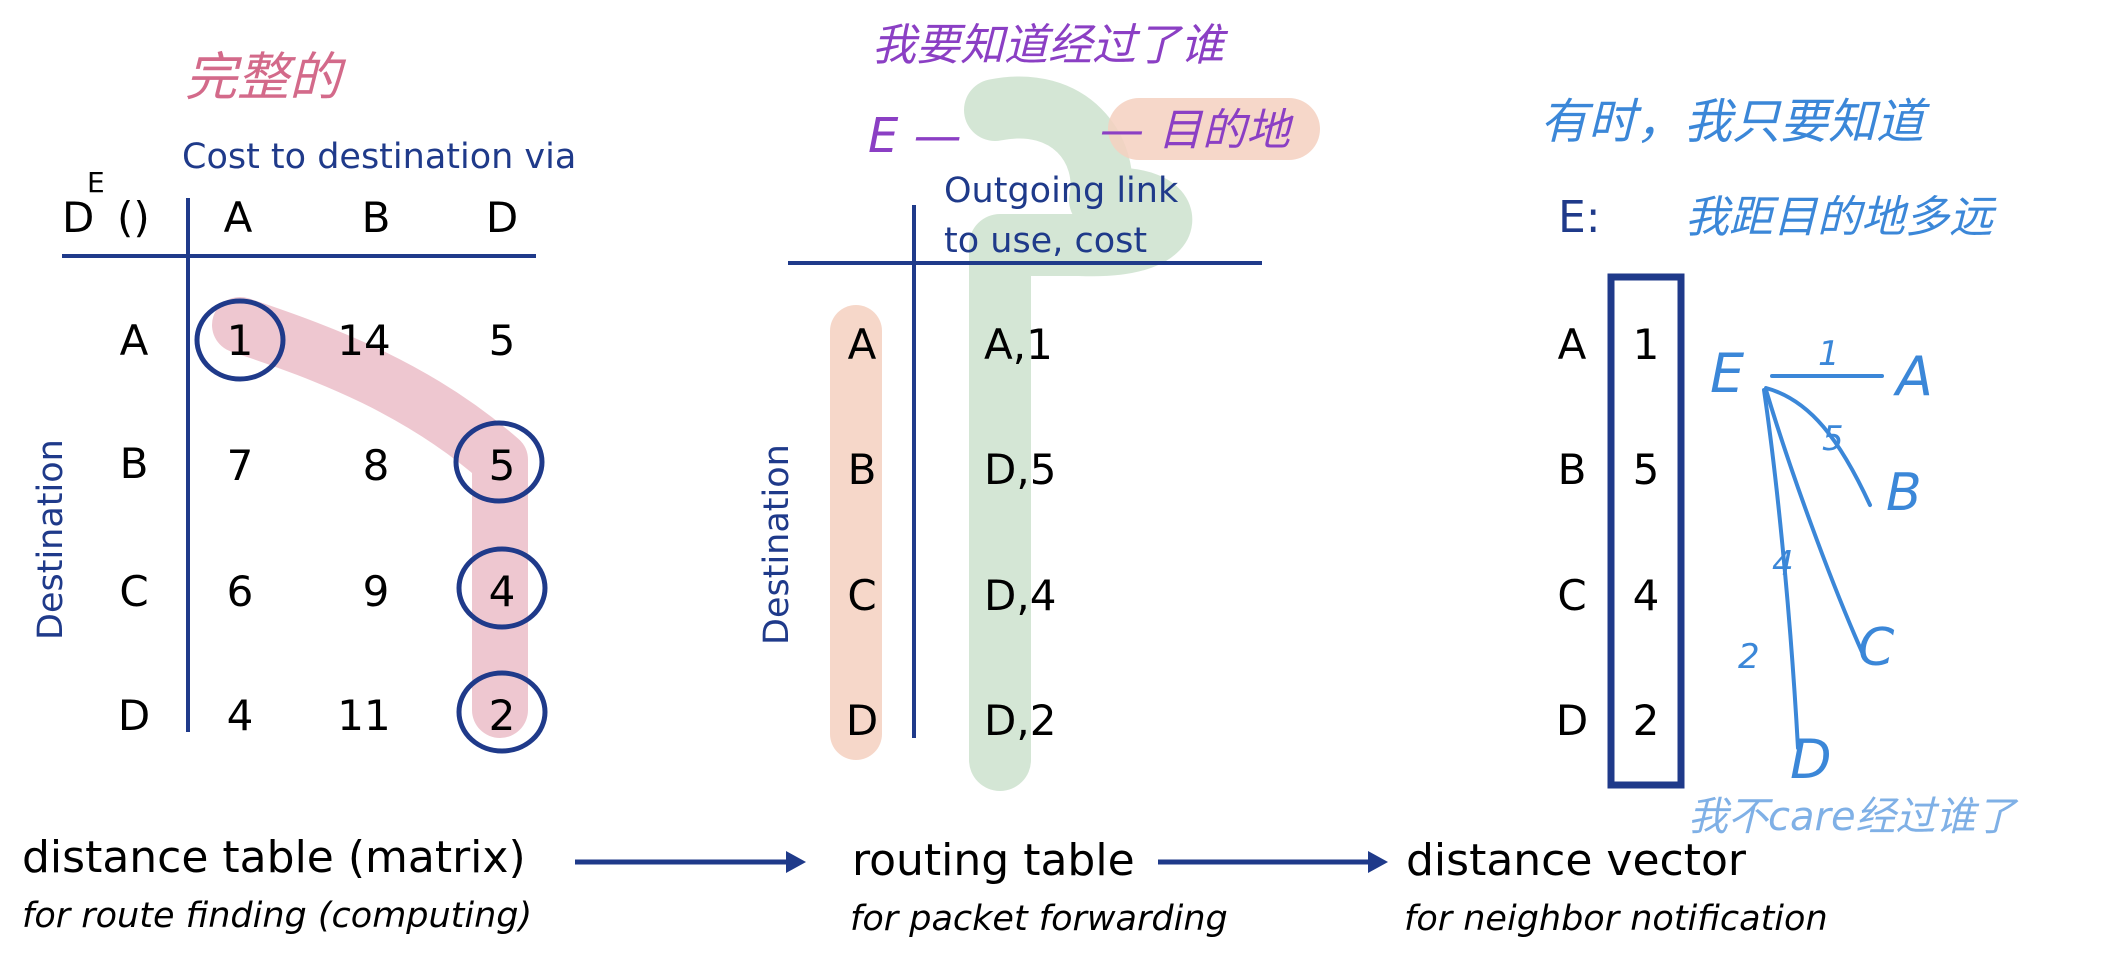 The width and height of the screenshot is (2103, 974). Describe the element at coordinates (1020, 595) in the screenshot. I see `routing-entry-c: D,4` at that location.